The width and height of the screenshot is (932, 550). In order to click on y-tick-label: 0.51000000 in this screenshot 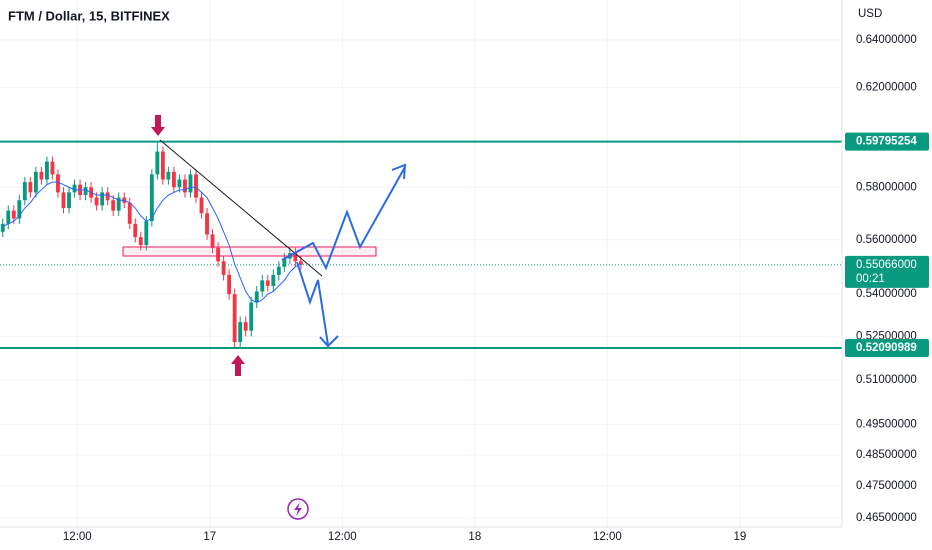, I will do `click(886, 380)`.